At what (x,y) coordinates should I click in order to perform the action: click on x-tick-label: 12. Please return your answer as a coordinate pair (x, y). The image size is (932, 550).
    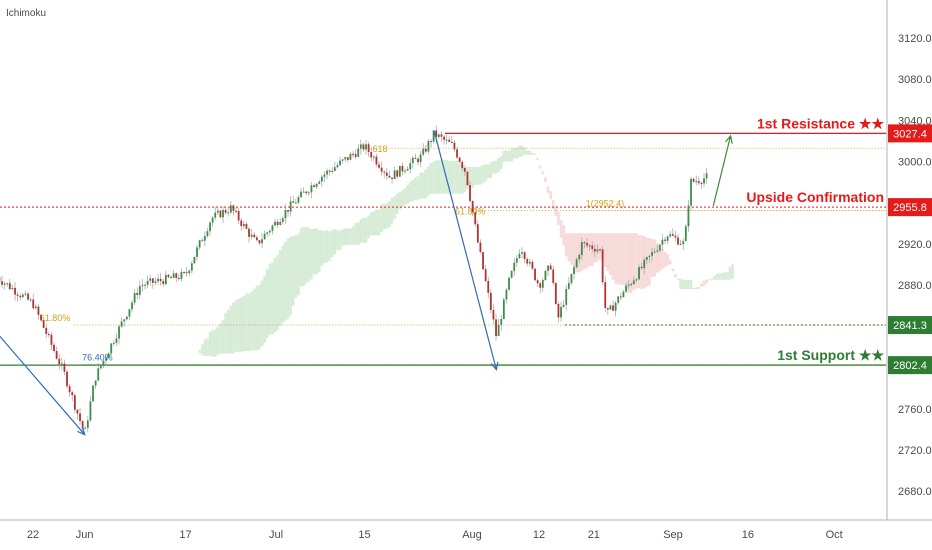
    Looking at the image, I should click on (539, 535).